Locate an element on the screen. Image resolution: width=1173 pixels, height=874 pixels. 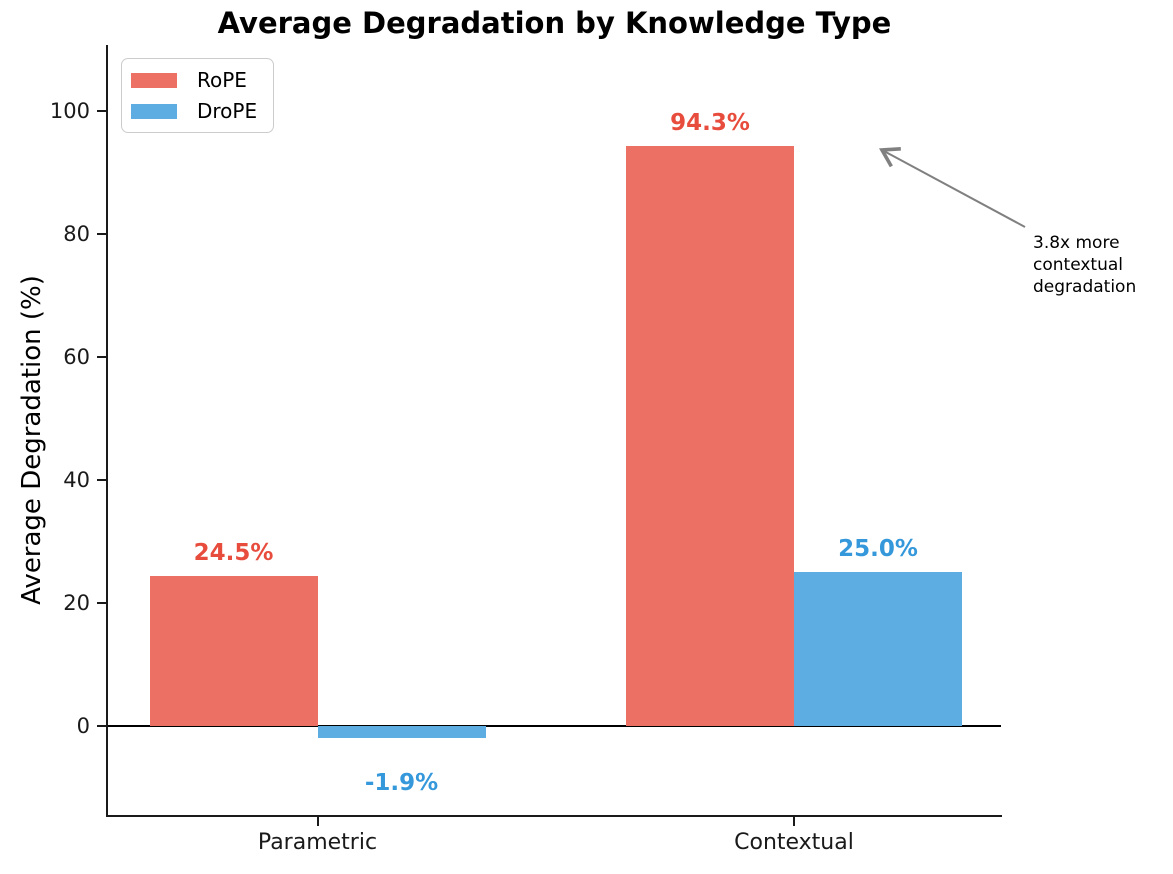
x-tick-label-contextual: Contextual is located at coordinates (794, 842).